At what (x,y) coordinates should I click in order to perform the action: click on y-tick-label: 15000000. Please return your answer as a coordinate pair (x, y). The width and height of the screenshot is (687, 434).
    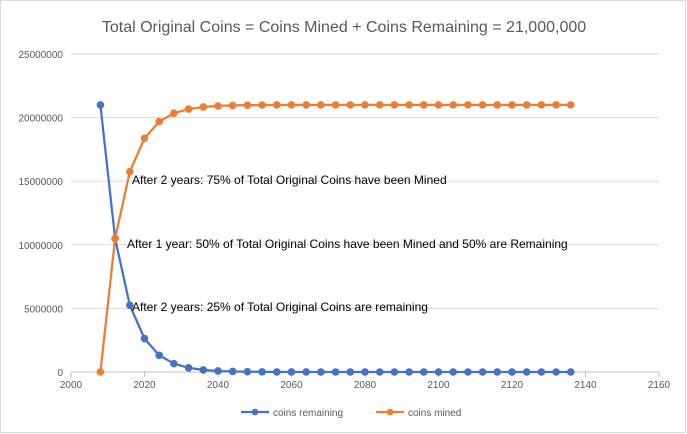
    Looking at the image, I should click on (41, 182).